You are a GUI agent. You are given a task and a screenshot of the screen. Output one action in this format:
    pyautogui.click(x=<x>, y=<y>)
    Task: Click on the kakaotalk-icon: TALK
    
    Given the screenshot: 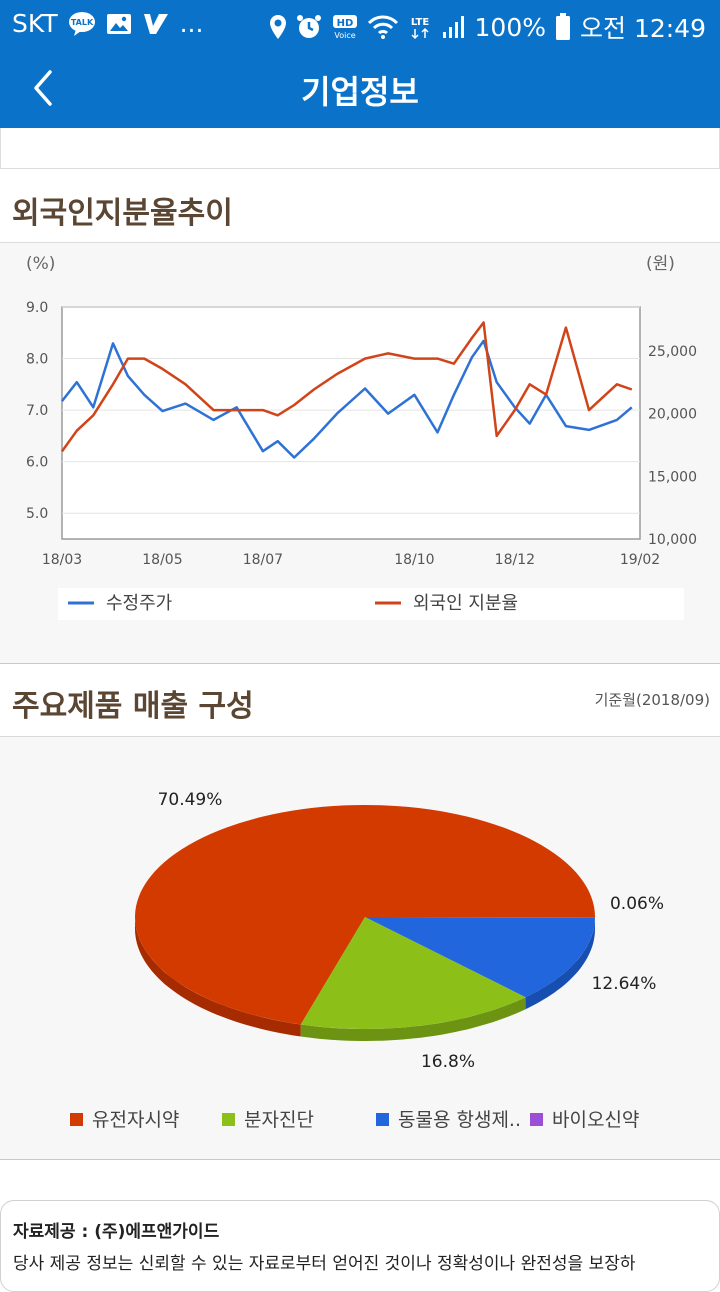 What is the action you would take?
    pyautogui.click(x=82, y=24)
    